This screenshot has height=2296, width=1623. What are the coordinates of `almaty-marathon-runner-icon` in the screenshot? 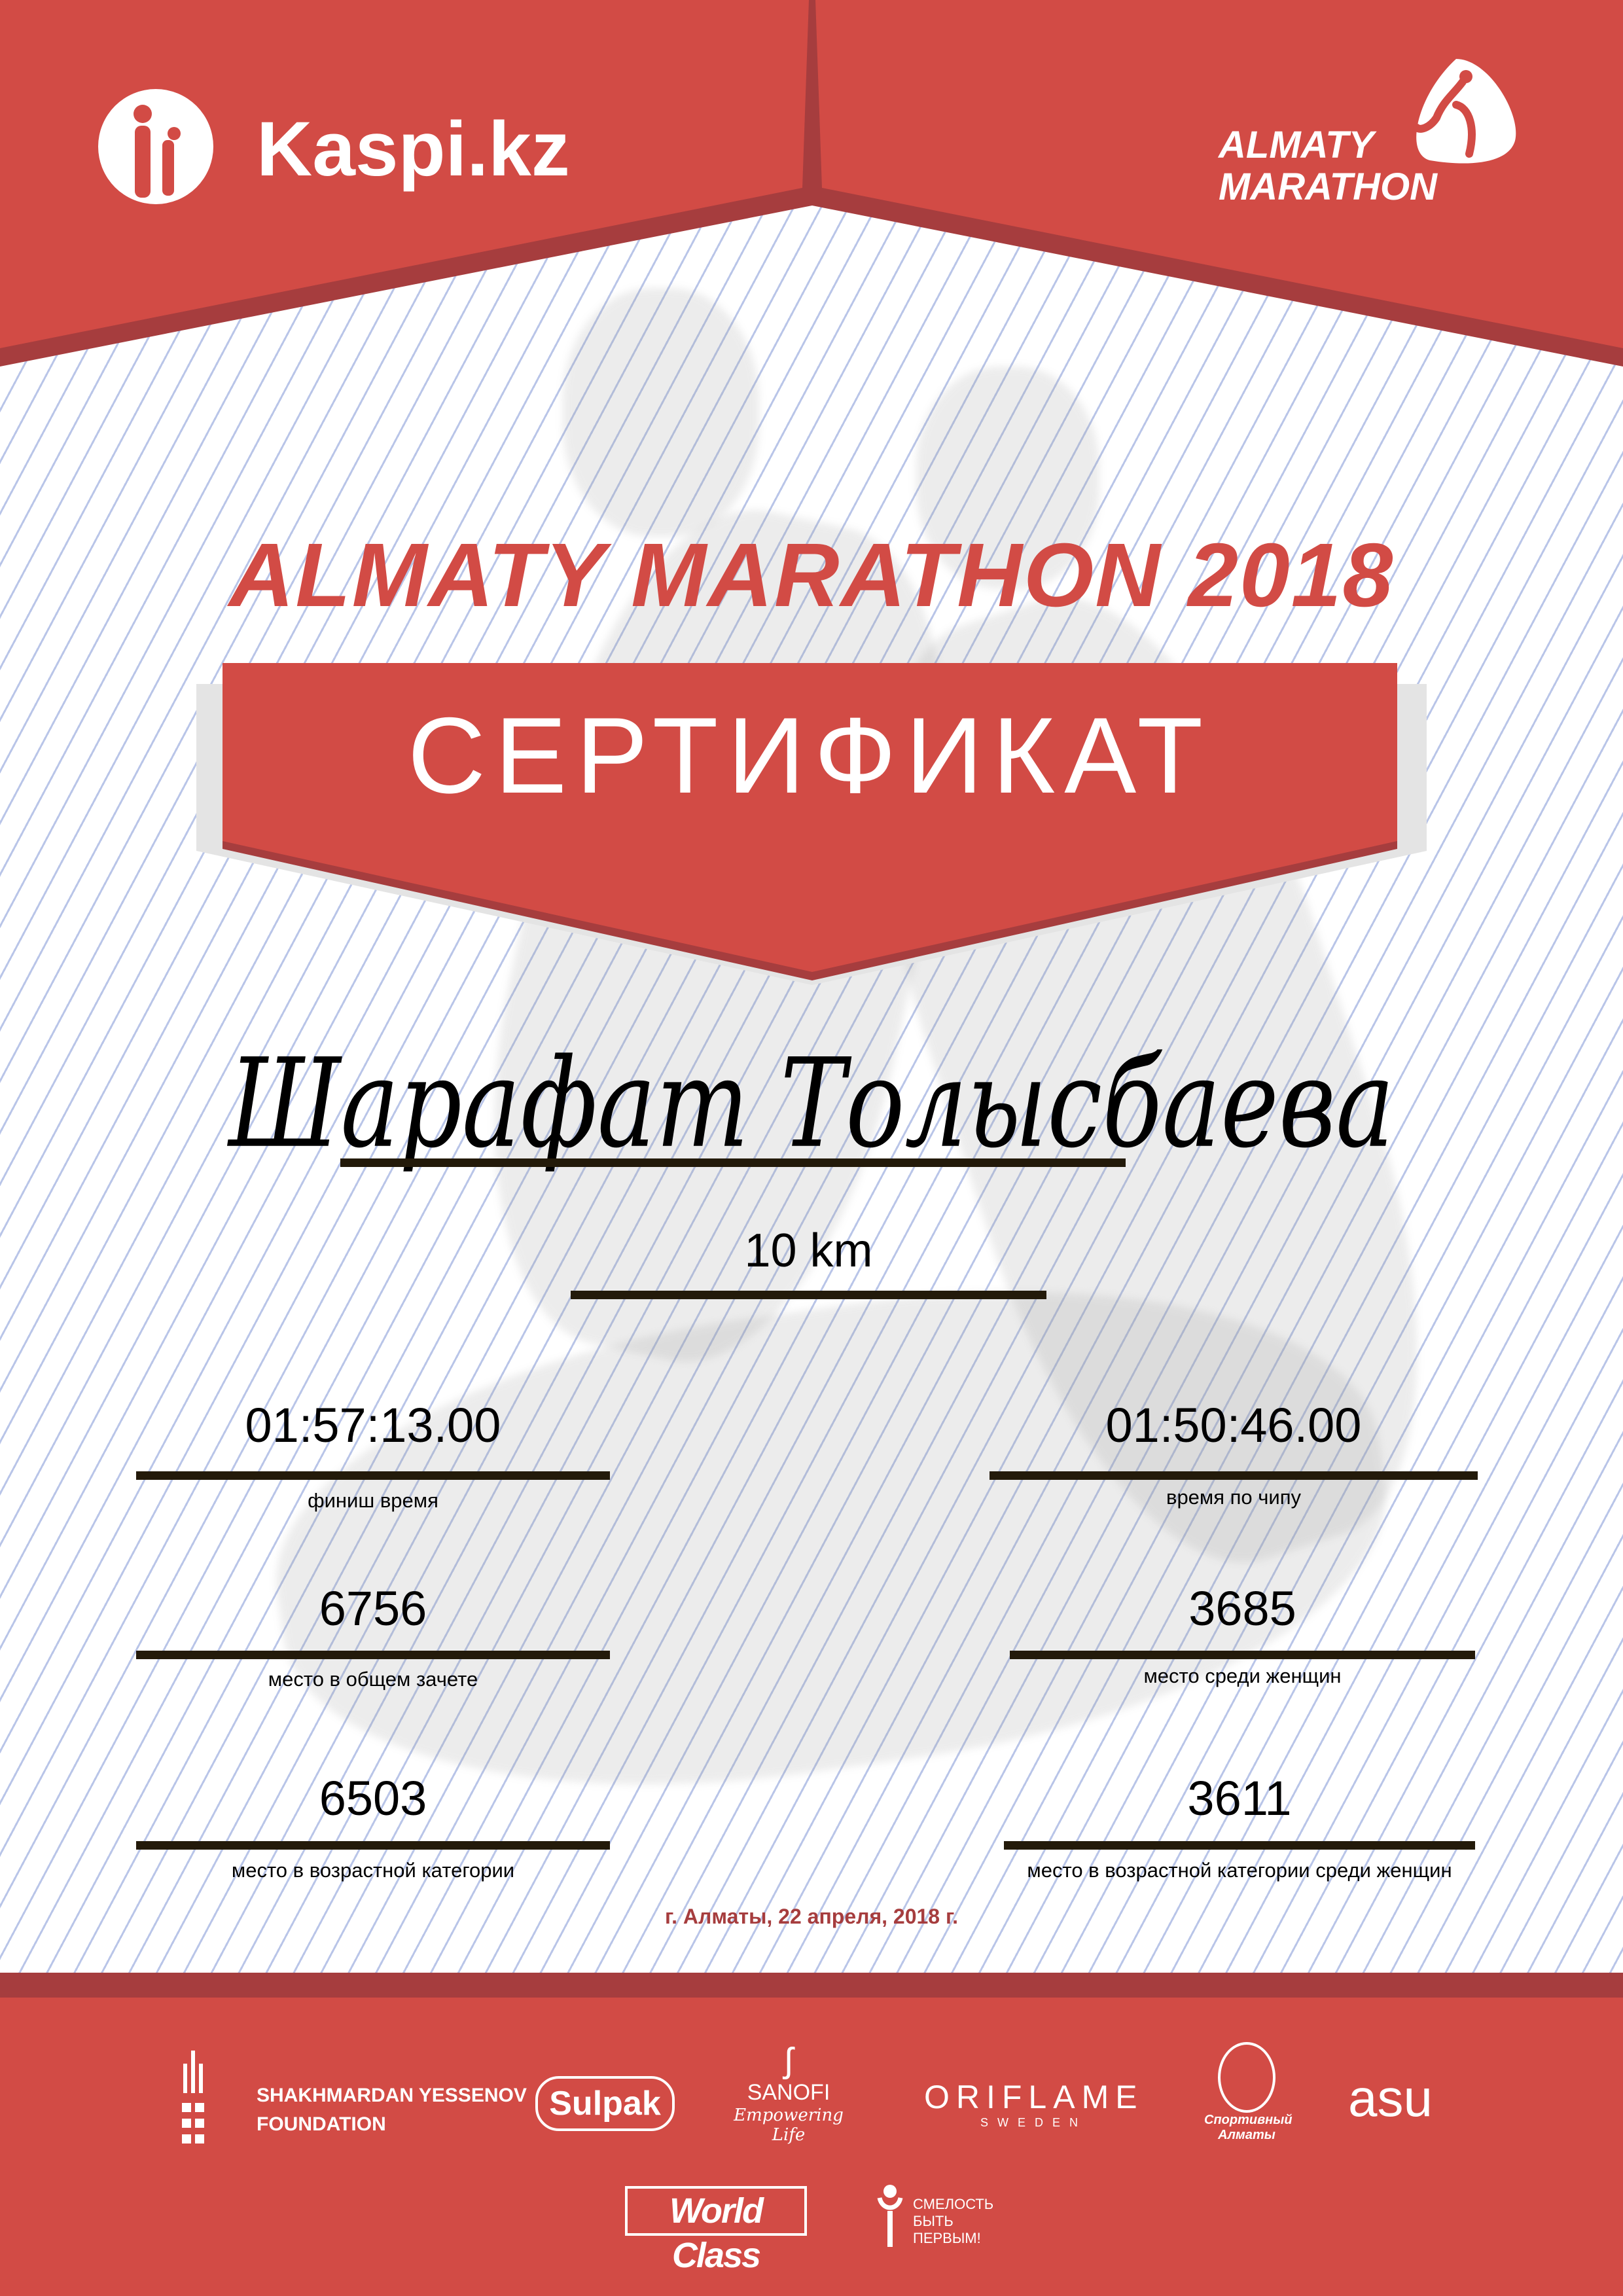 It's located at (1465, 111).